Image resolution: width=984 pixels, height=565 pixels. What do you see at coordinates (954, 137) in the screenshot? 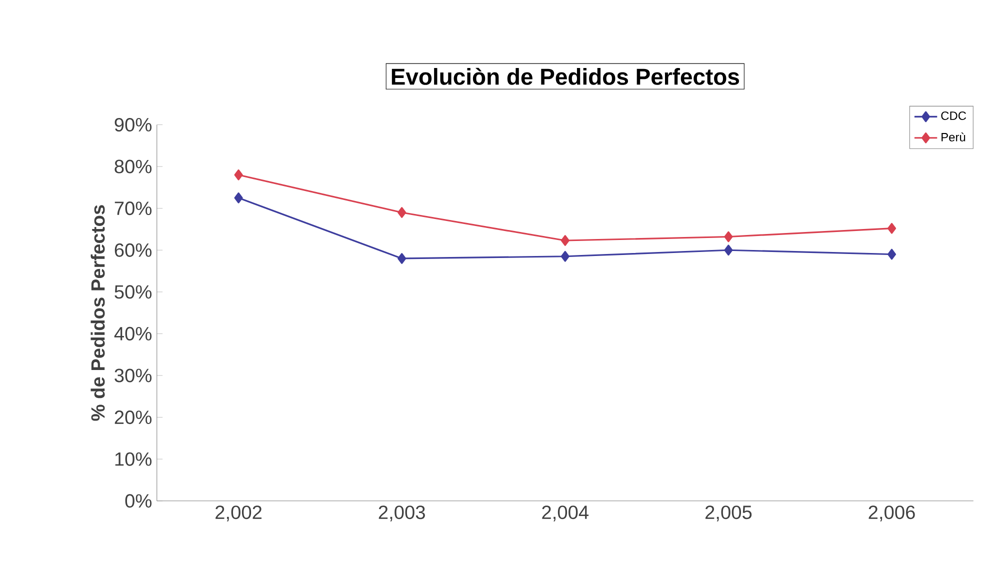
I see `legend-label: Perù` at bounding box center [954, 137].